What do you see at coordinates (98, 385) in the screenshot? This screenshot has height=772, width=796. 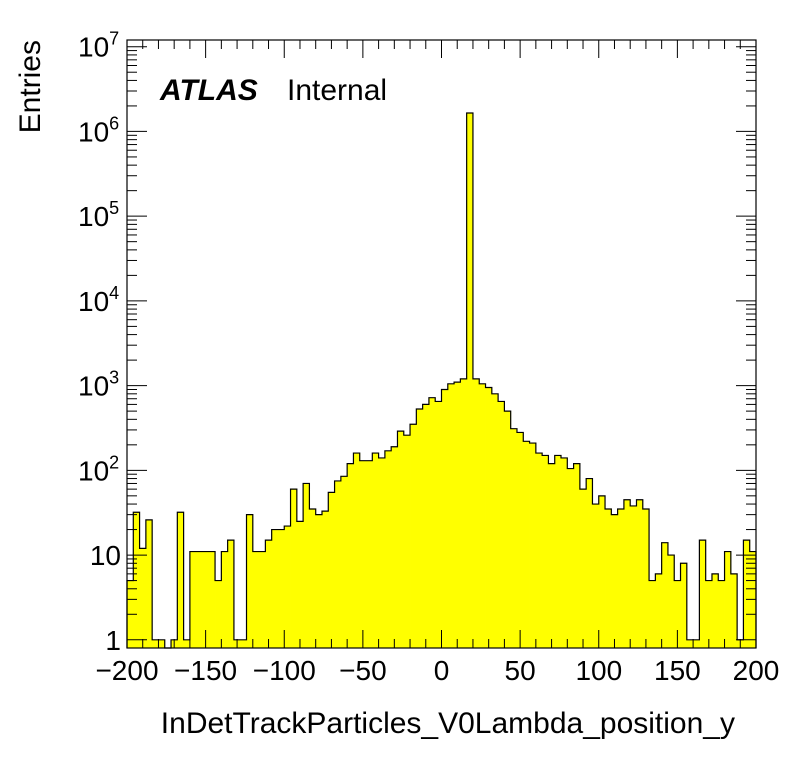 I see `y-tick-label: 10³` at bounding box center [98, 385].